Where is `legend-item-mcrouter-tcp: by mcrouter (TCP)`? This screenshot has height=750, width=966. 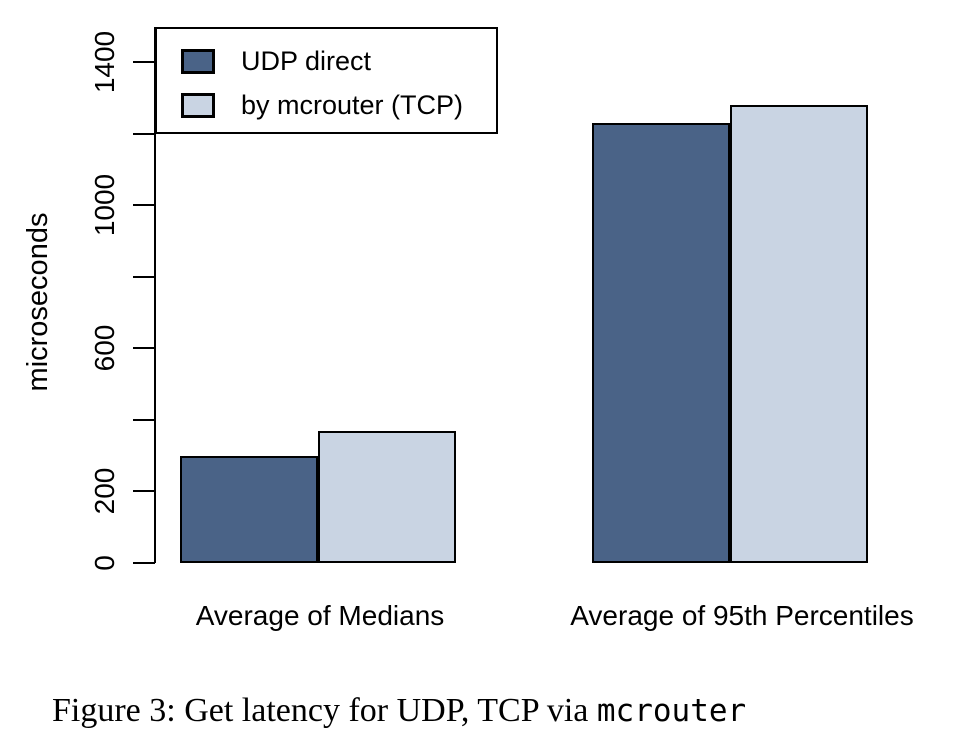
legend-item-mcrouter-tcp: by mcrouter (TCP) is located at coordinates (322, 105).